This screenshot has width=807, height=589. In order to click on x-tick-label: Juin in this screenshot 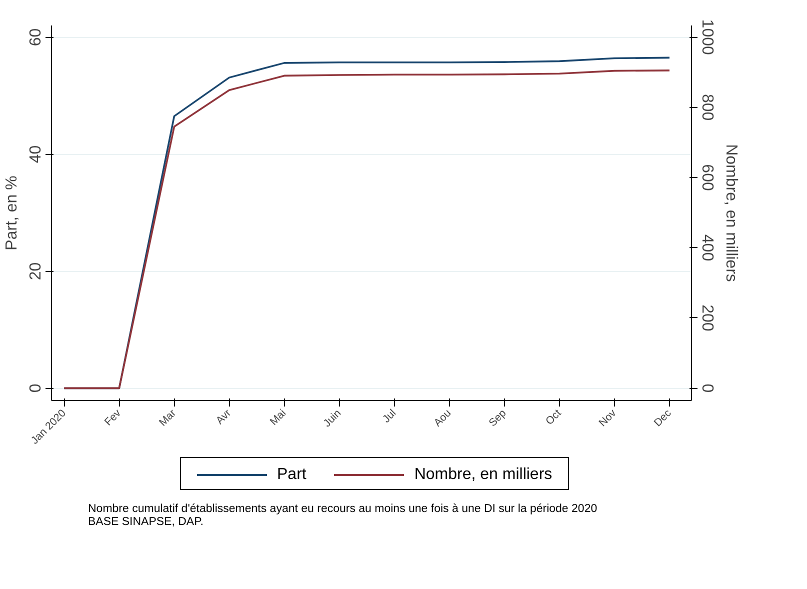, I will do `click(332, 418)`.